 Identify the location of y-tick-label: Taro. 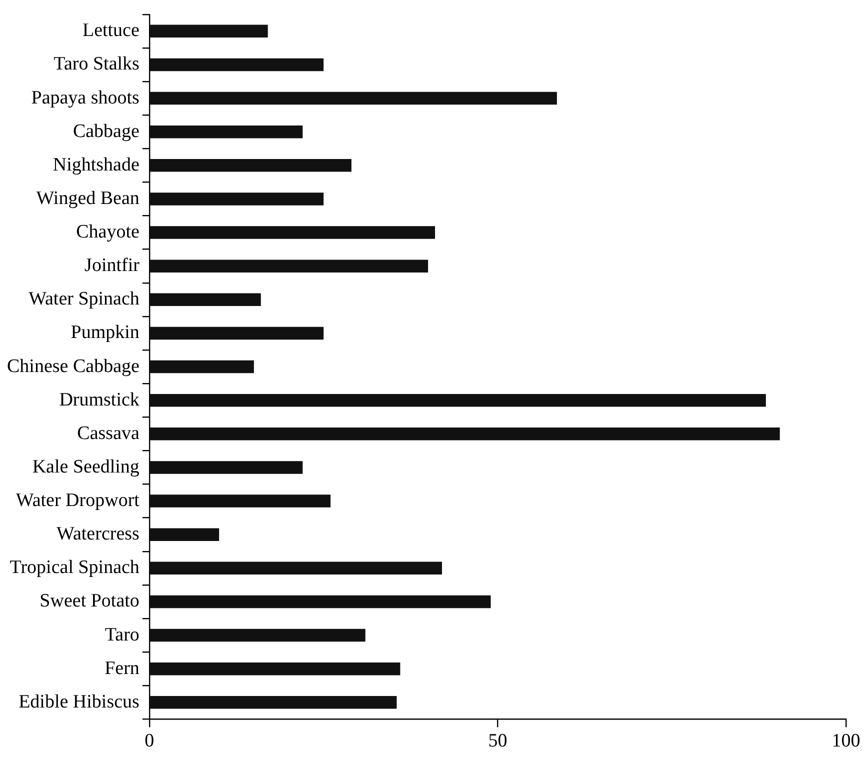
(122, 635).